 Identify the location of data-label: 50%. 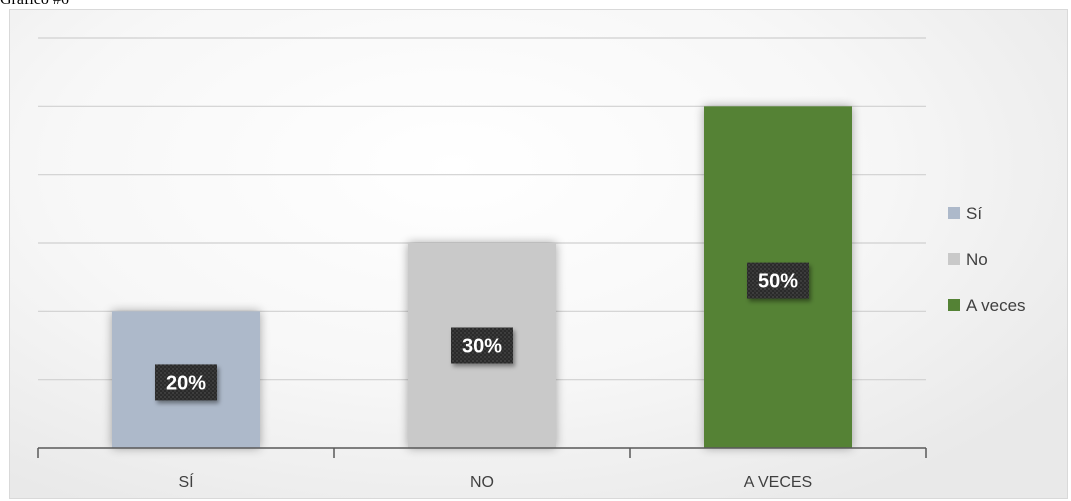
(778, 282).